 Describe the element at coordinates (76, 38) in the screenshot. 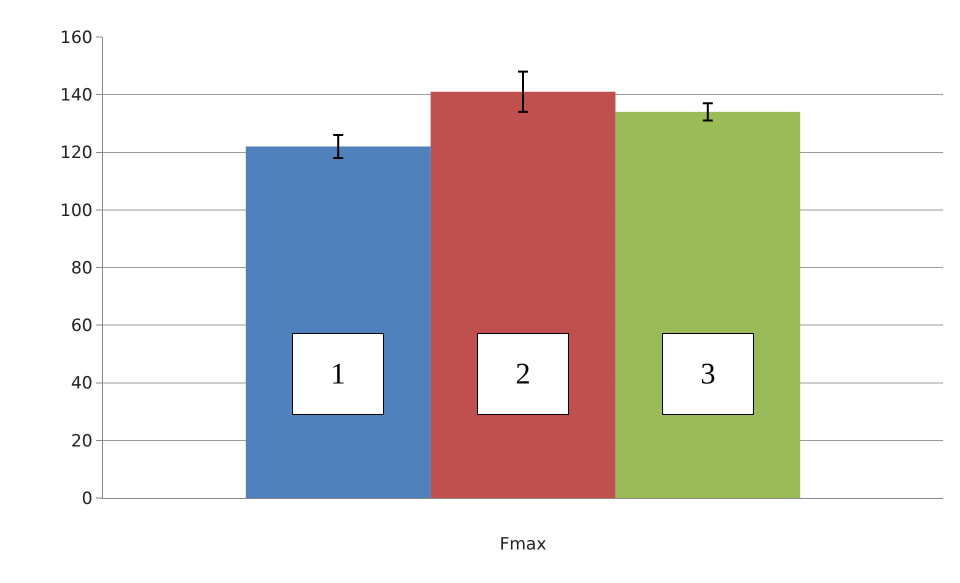

I see `y-tick-label: 160` at that location.